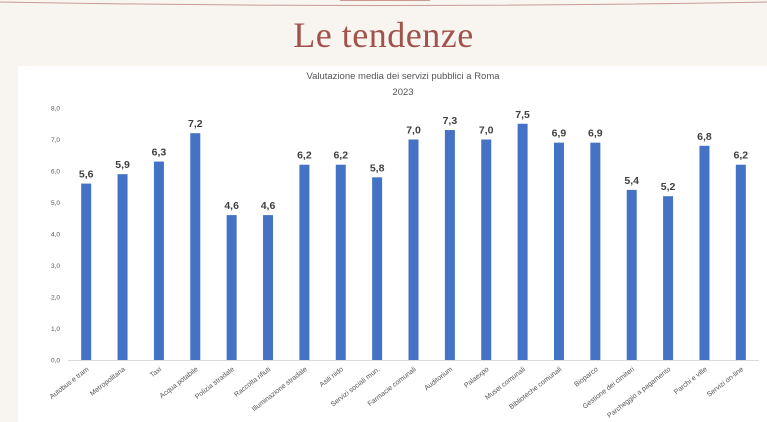 The height and width of the screenshot is (422, 767). Describe the element at coordinates (252, 382) in the screenshot. I see `x-tick-label: Raccolta rifiuti` at that location.